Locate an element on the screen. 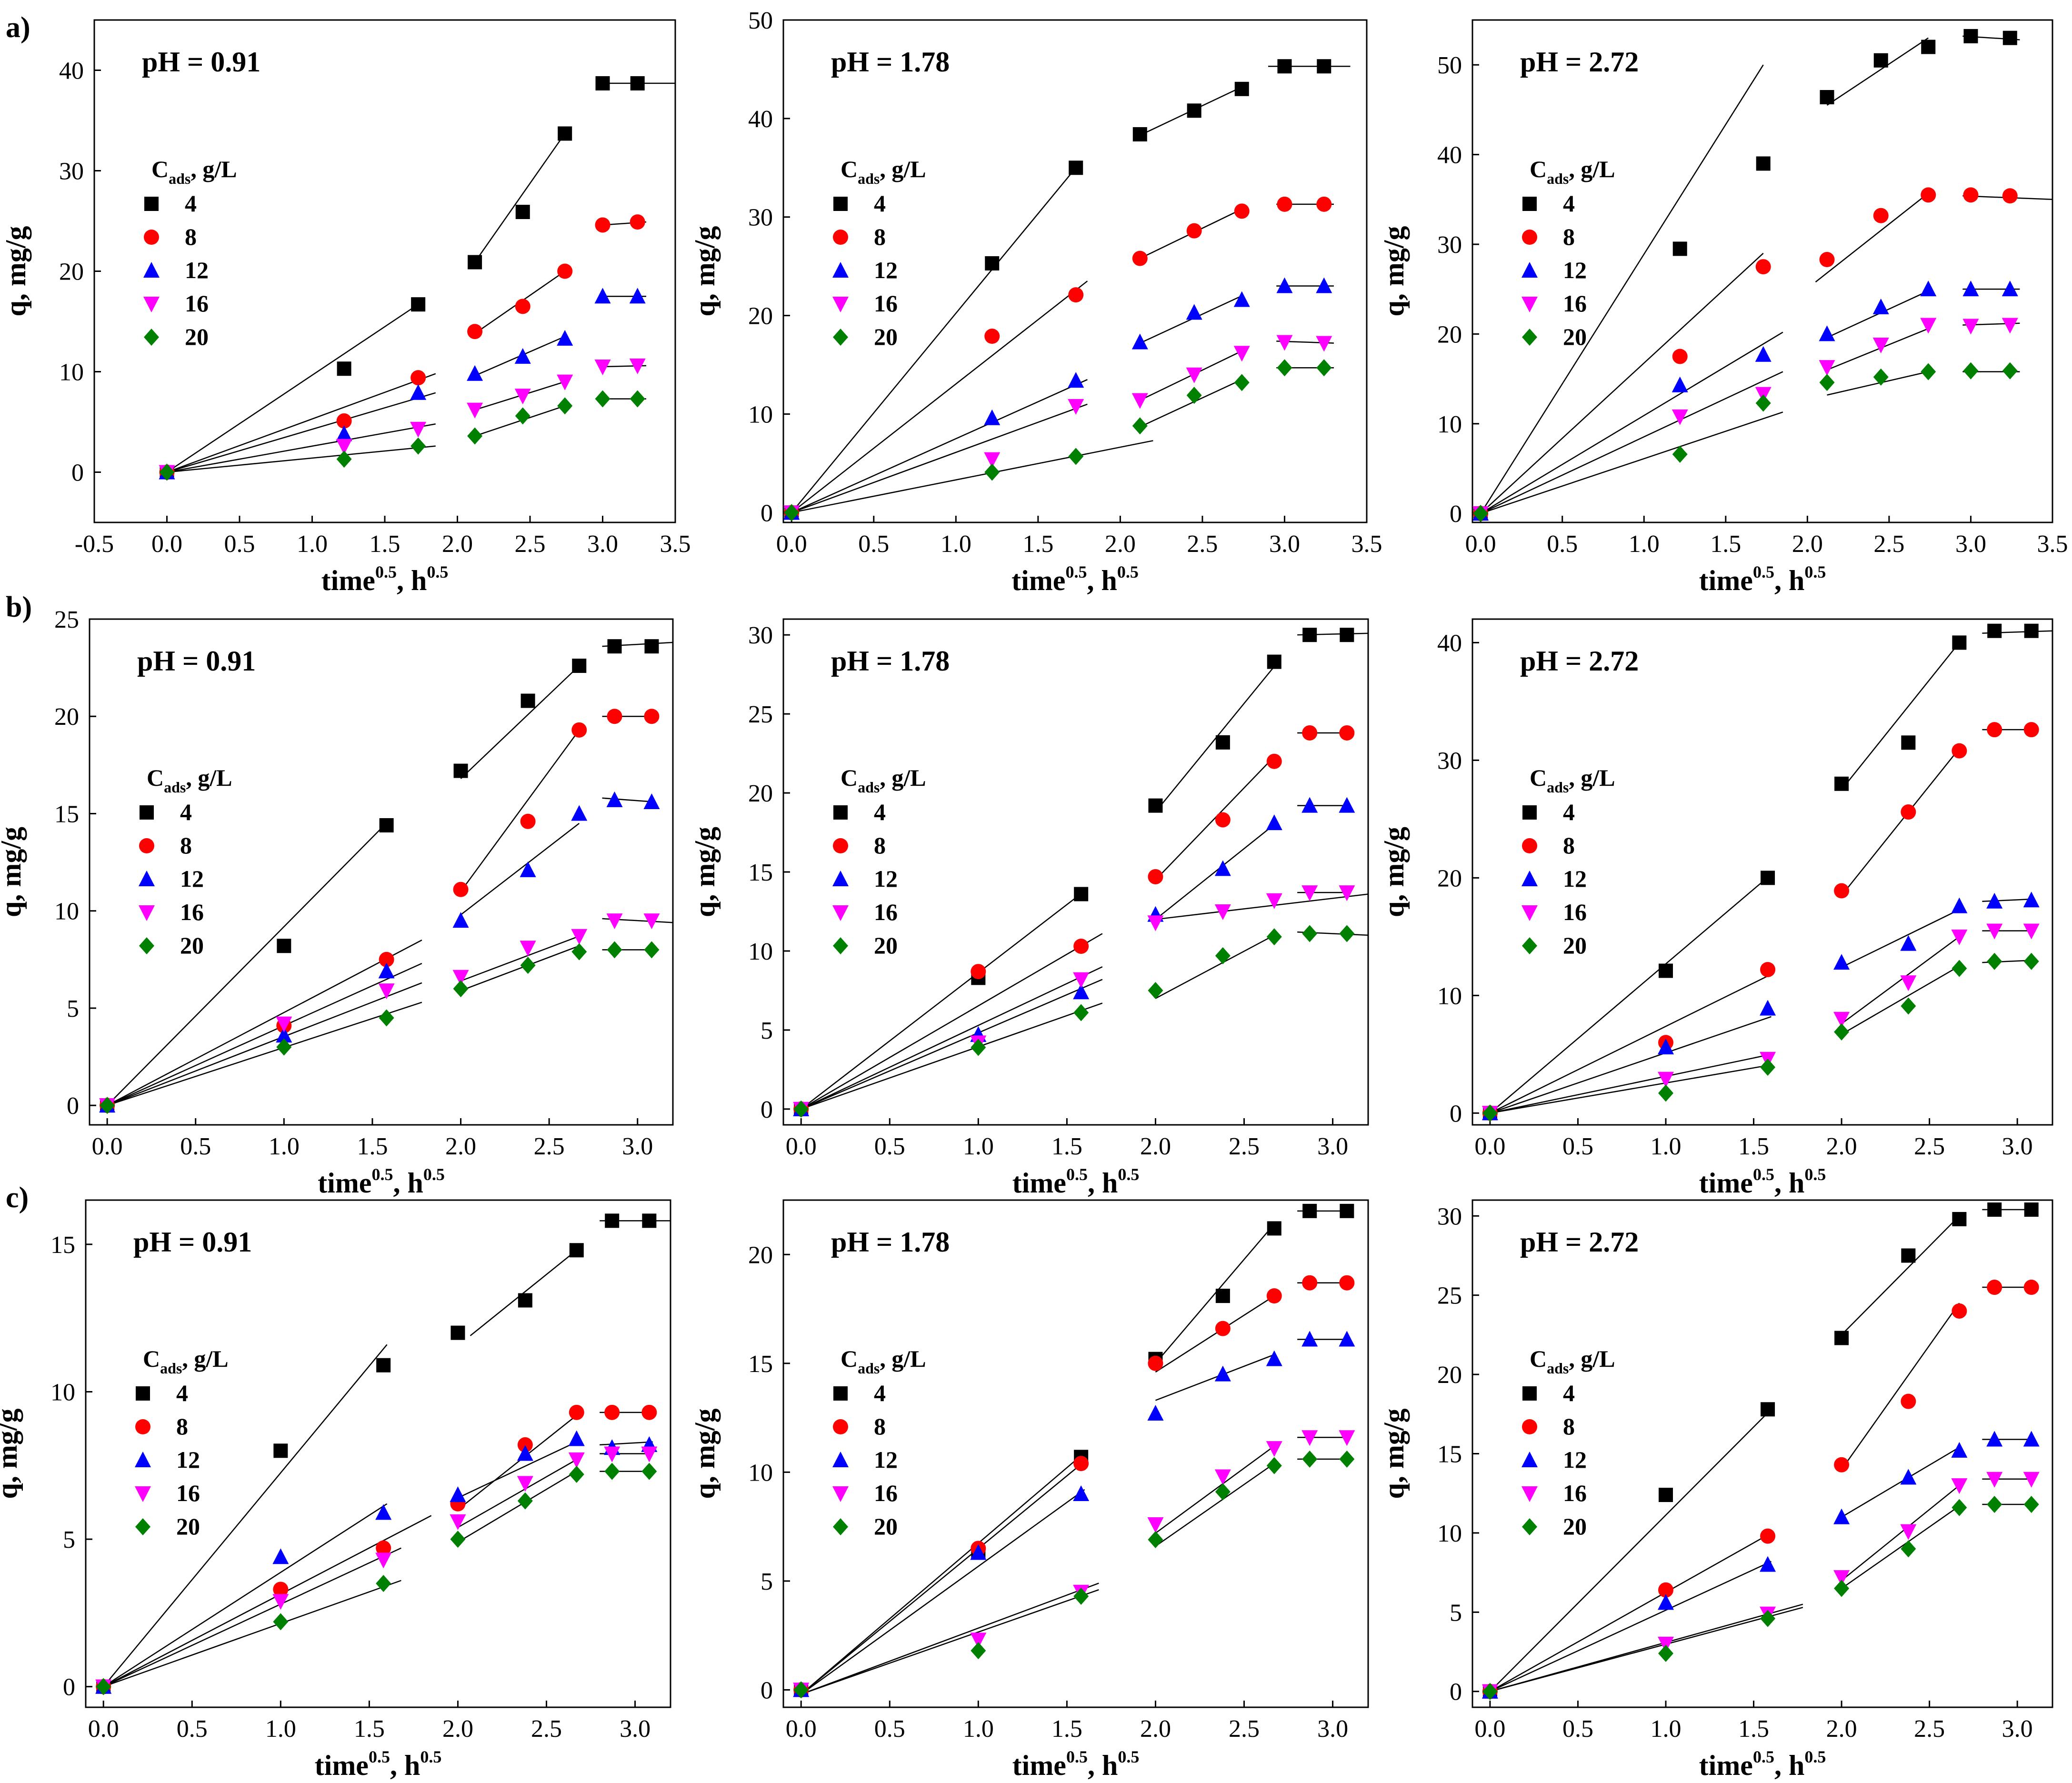 The height and width of the screenshot is (1783, 2072). x-tick-label: 1.5 is located at coordinates (1753, 1729).